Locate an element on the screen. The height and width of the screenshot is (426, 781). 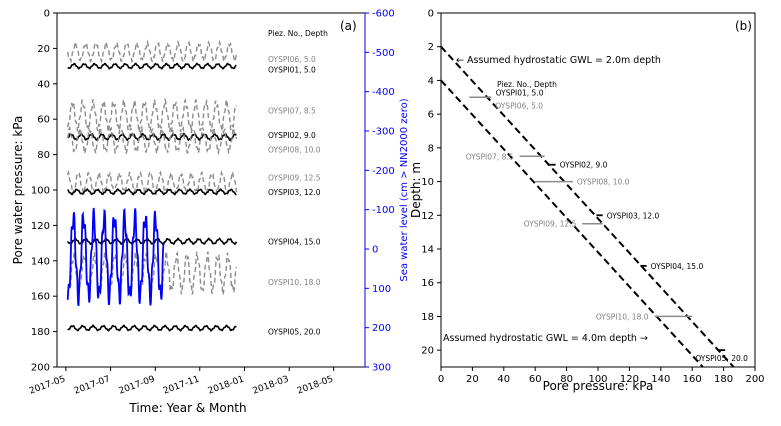
panel-a-y-tick-label: 100 is located at coordinates (40, 191).